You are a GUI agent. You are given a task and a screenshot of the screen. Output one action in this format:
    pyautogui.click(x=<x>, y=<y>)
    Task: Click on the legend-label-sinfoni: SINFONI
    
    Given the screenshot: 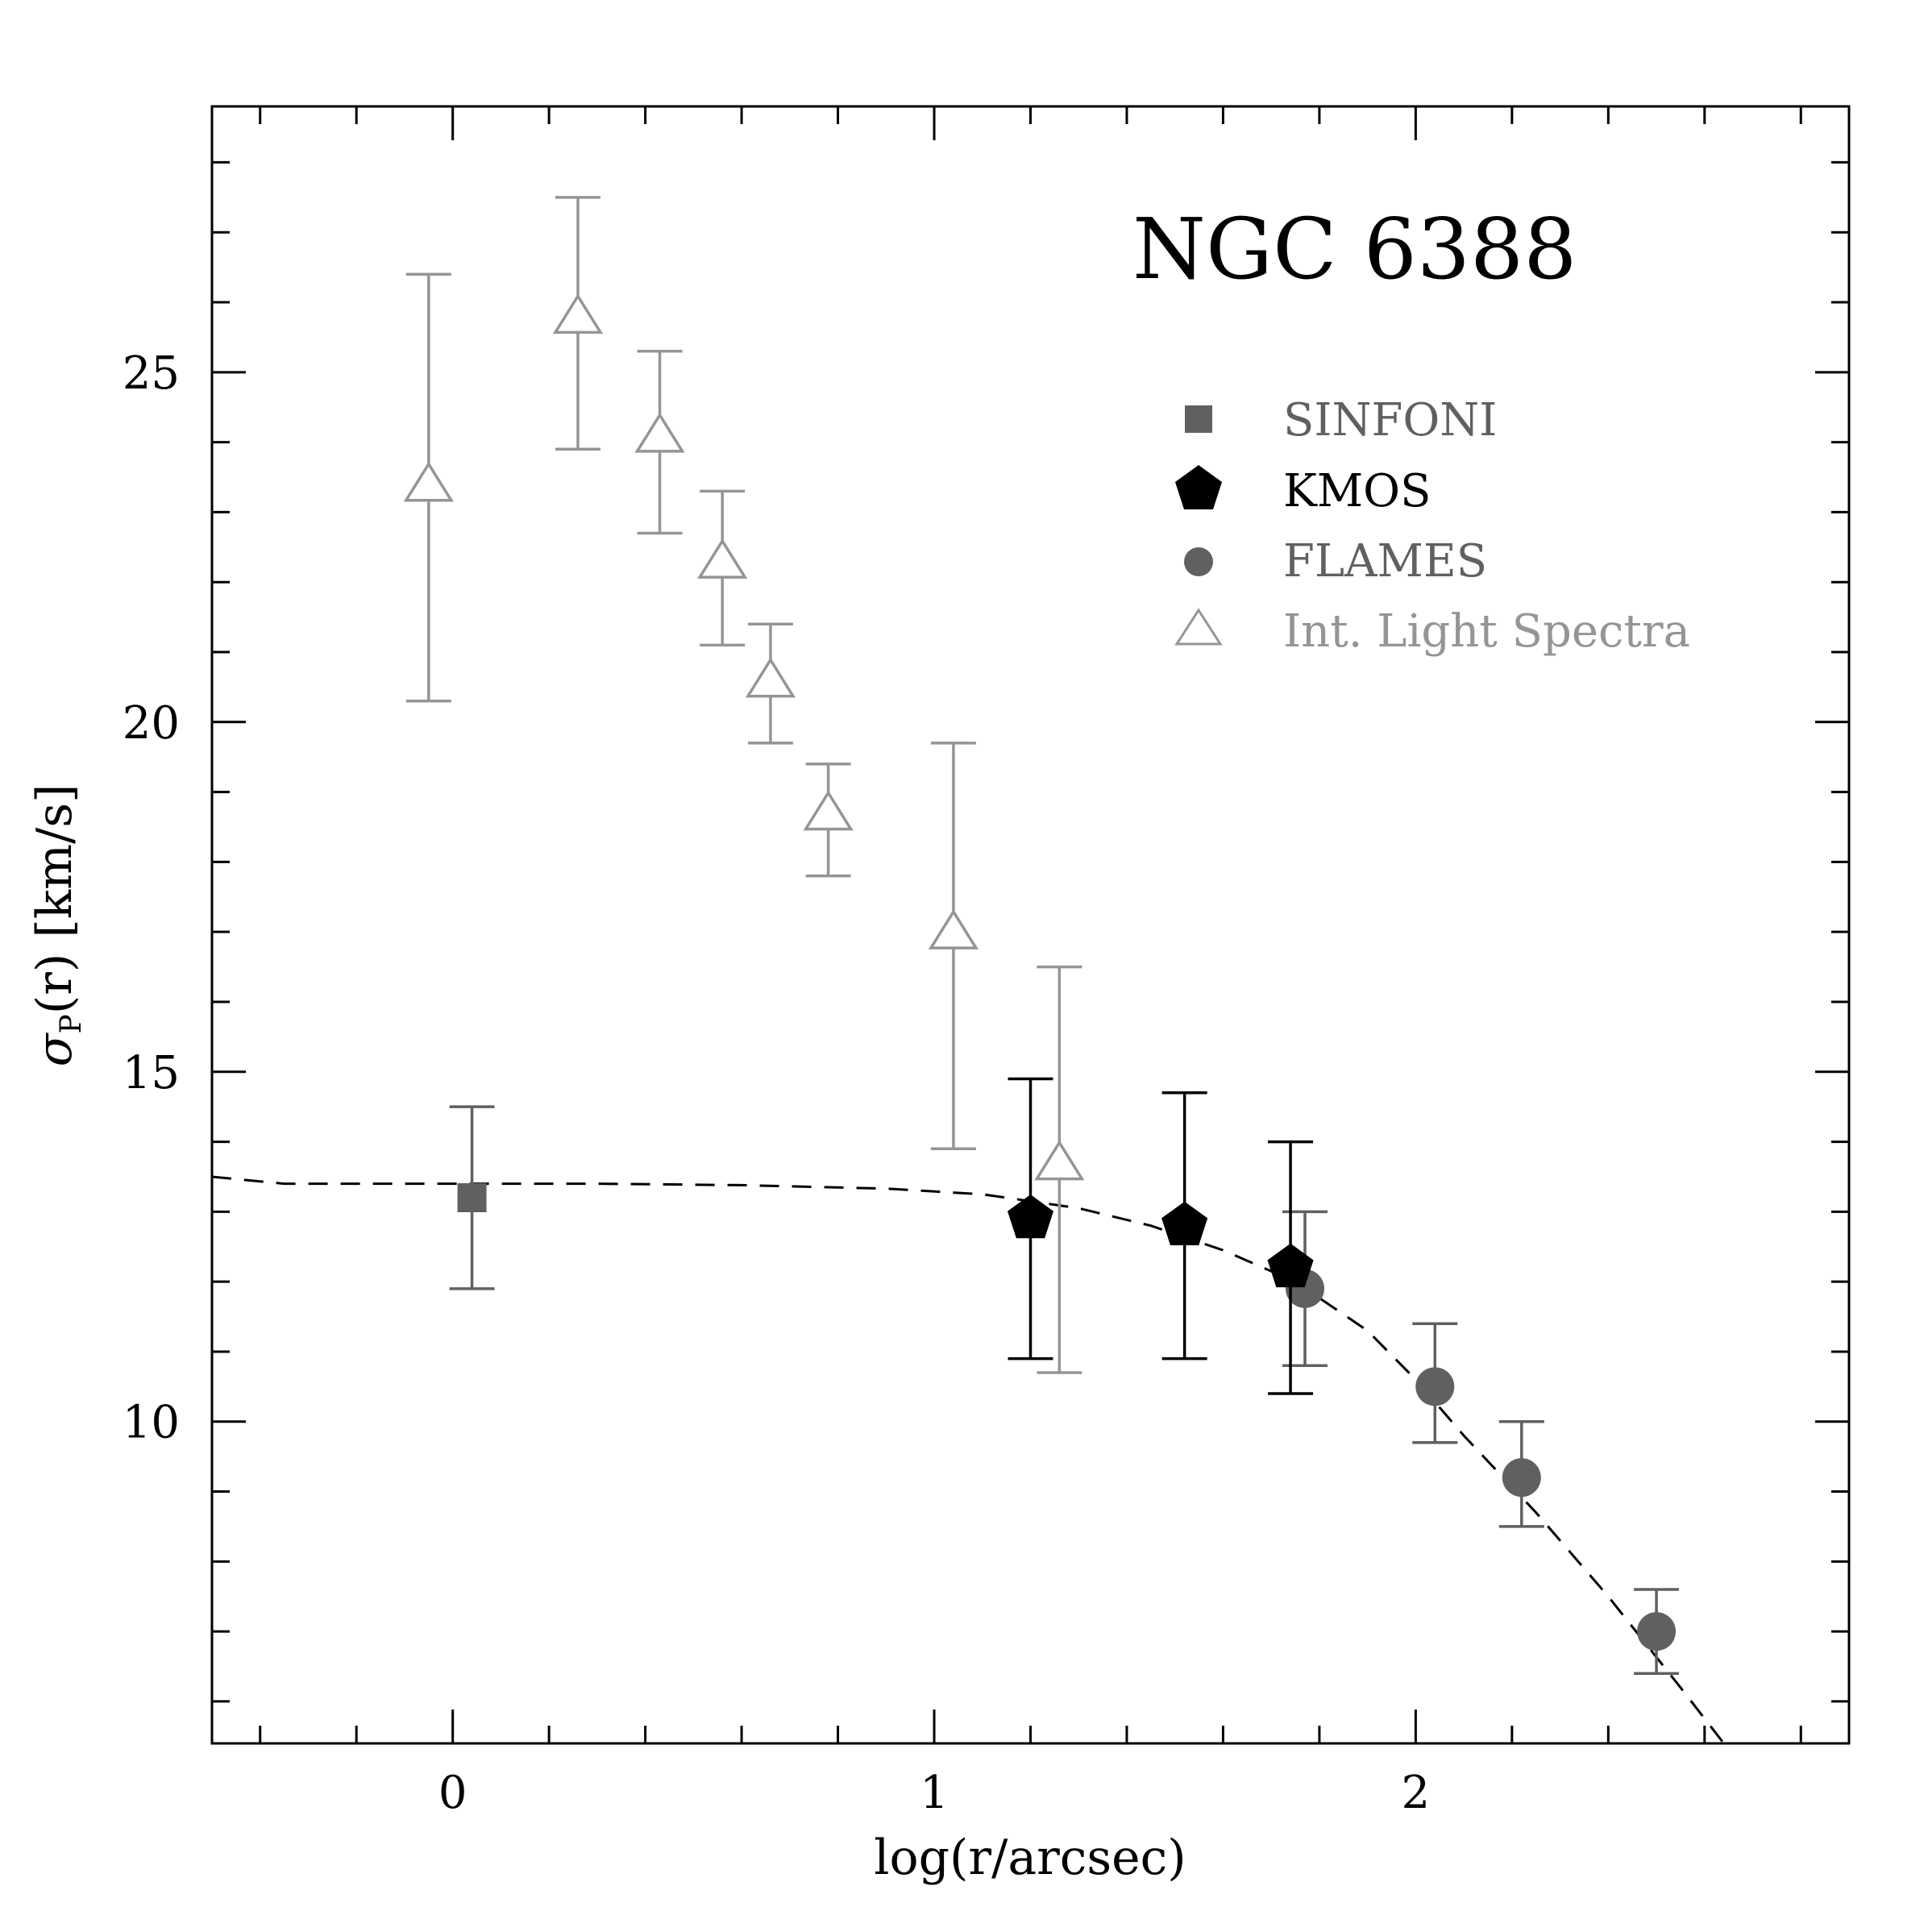 What is the action you would take?
    pyautogui.click(x=1390, y=420)
    